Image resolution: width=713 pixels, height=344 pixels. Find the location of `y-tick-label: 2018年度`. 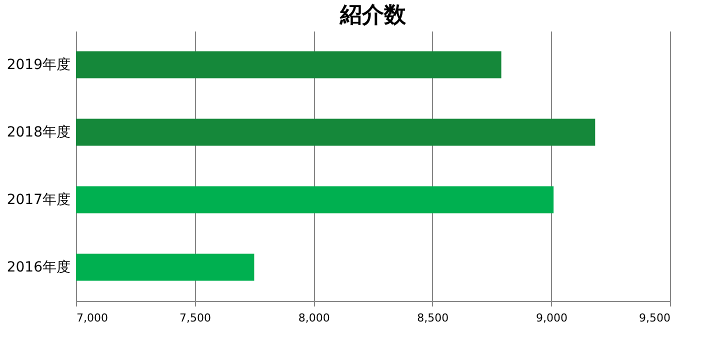

y-tick-label: 2018年度 is located at coordinates (38, 132).